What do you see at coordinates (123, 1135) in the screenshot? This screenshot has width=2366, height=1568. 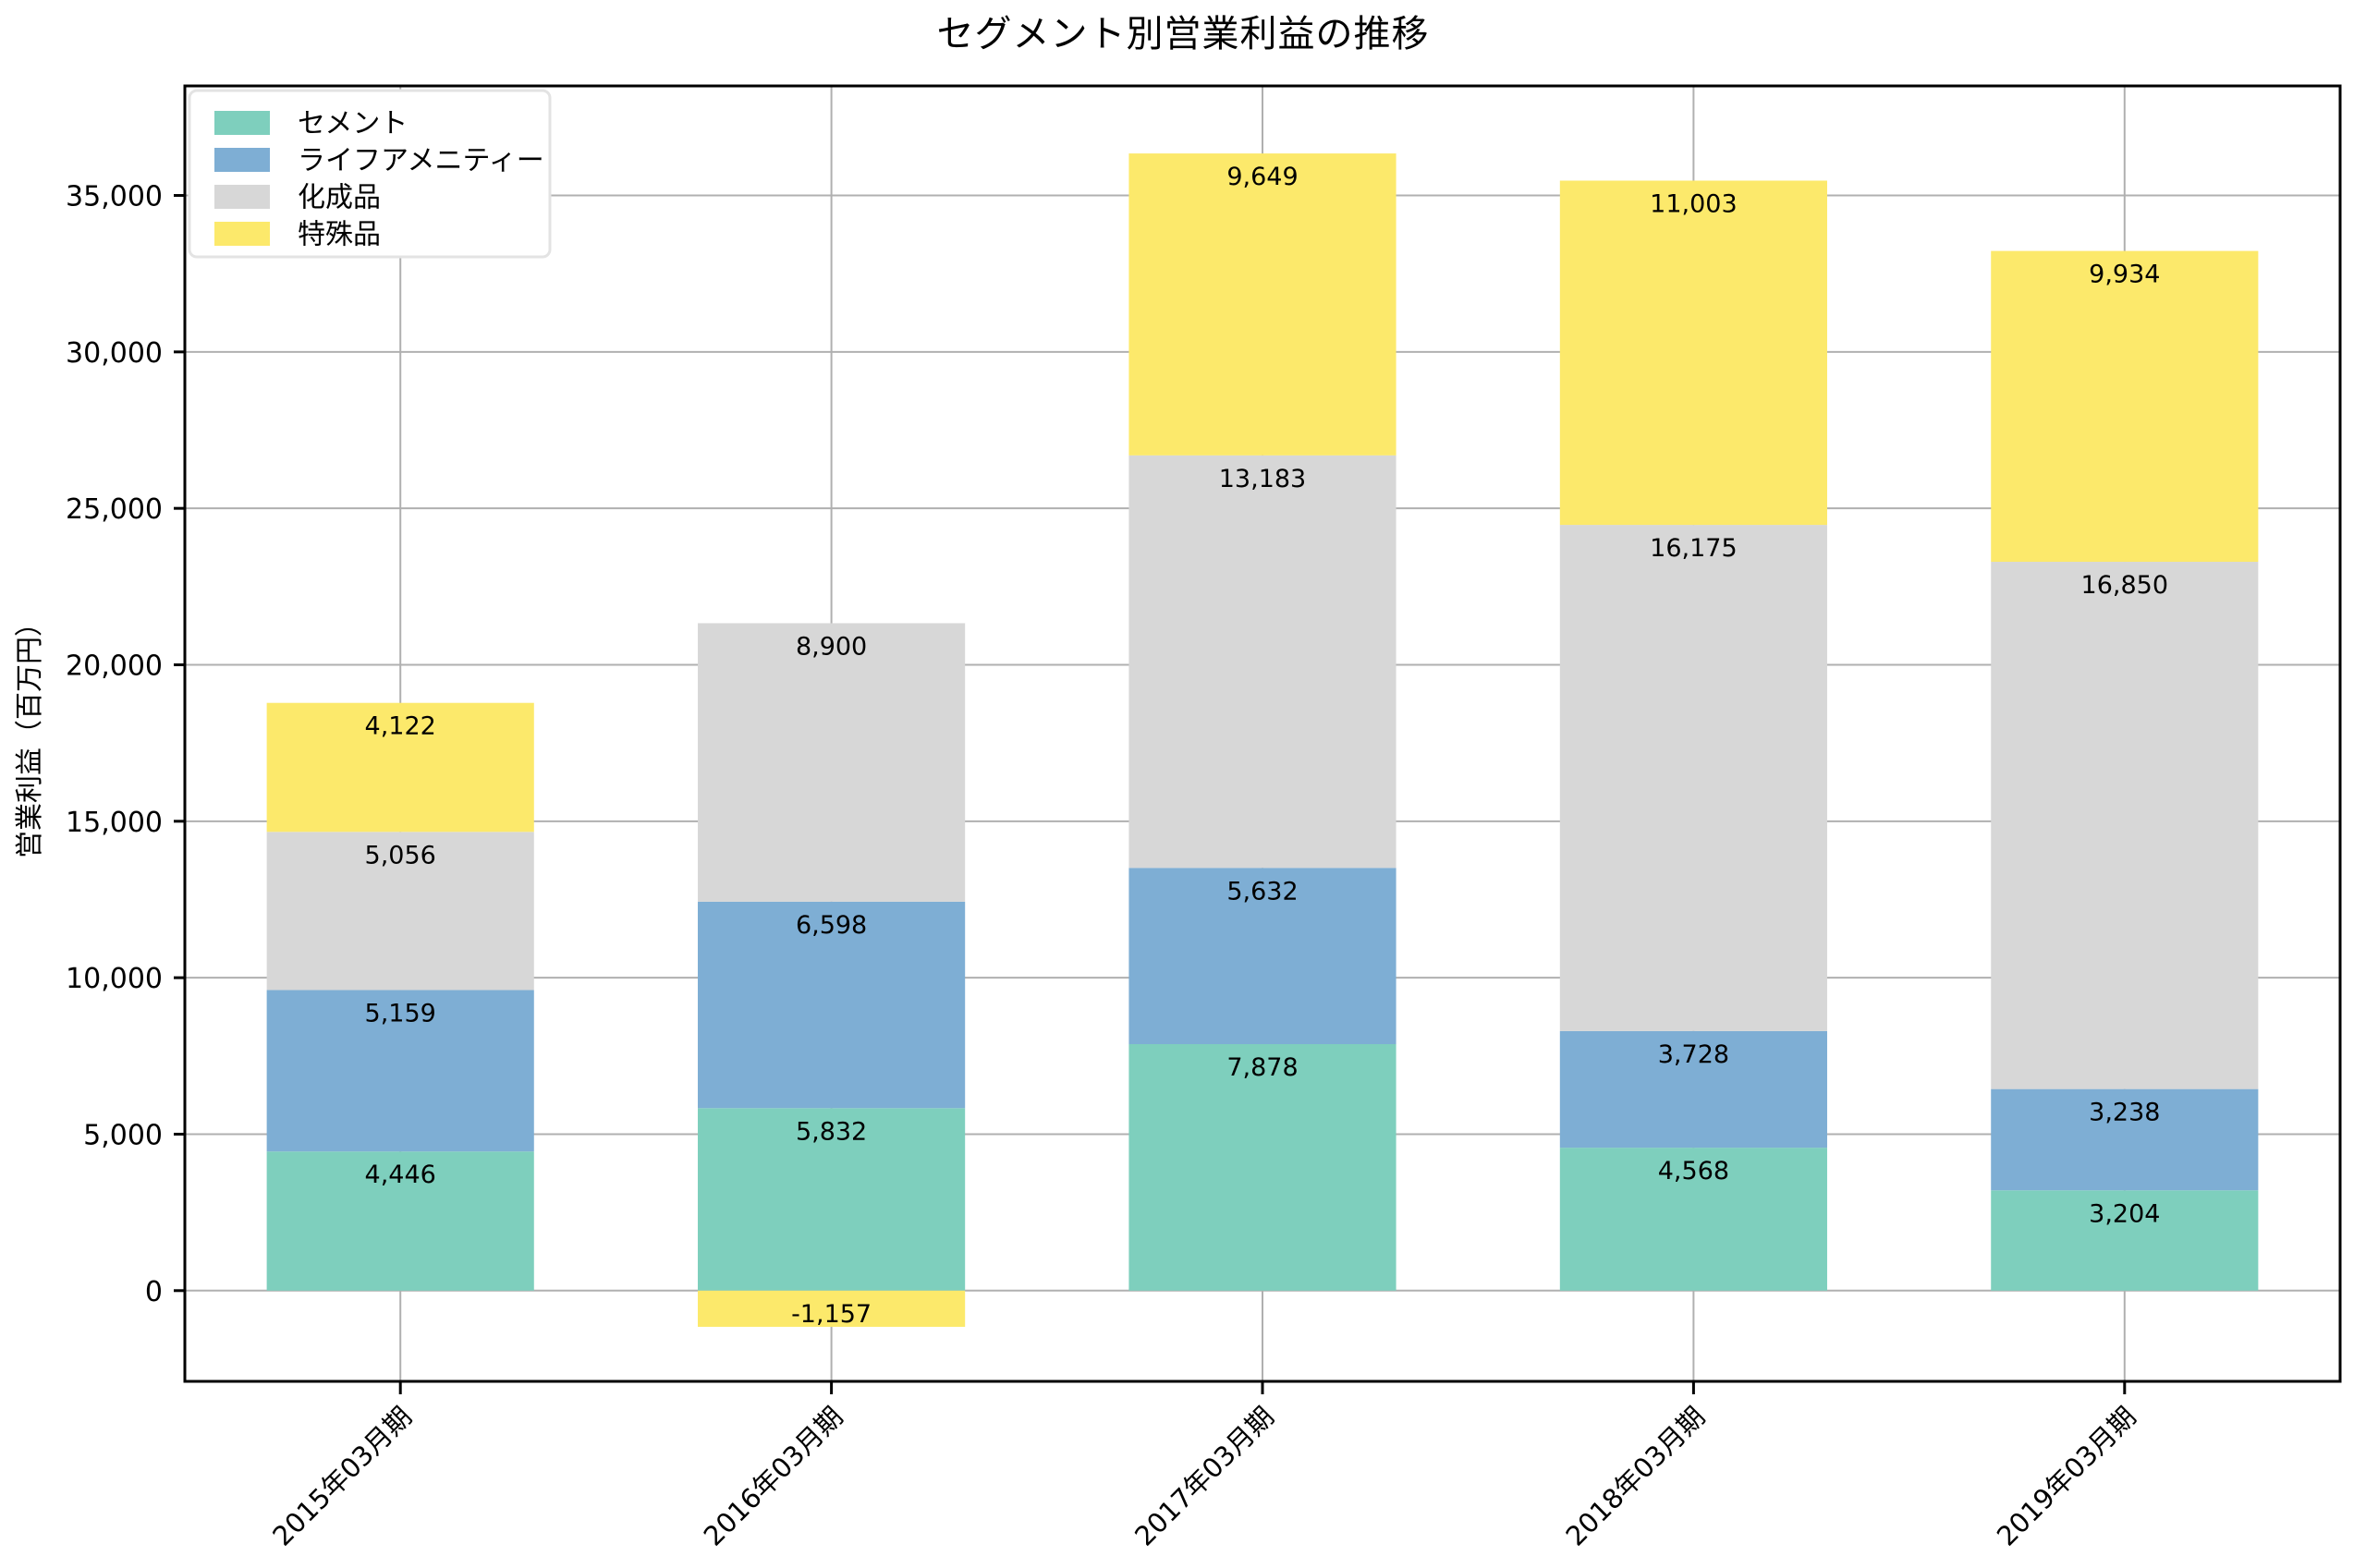 I see `y-tick-label: 5,000` at bounding box center [123, 1135].